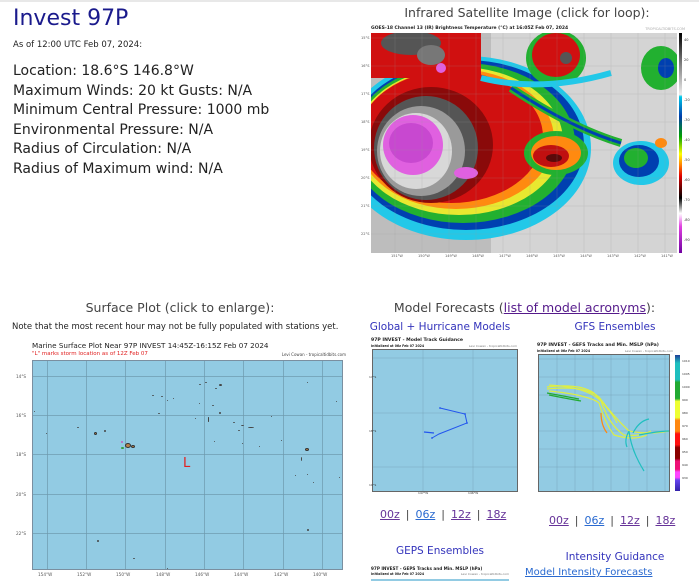 The height and width of the screenshot is (581, 699). I want to click on lat-label: 21°S, so click(365, 206).